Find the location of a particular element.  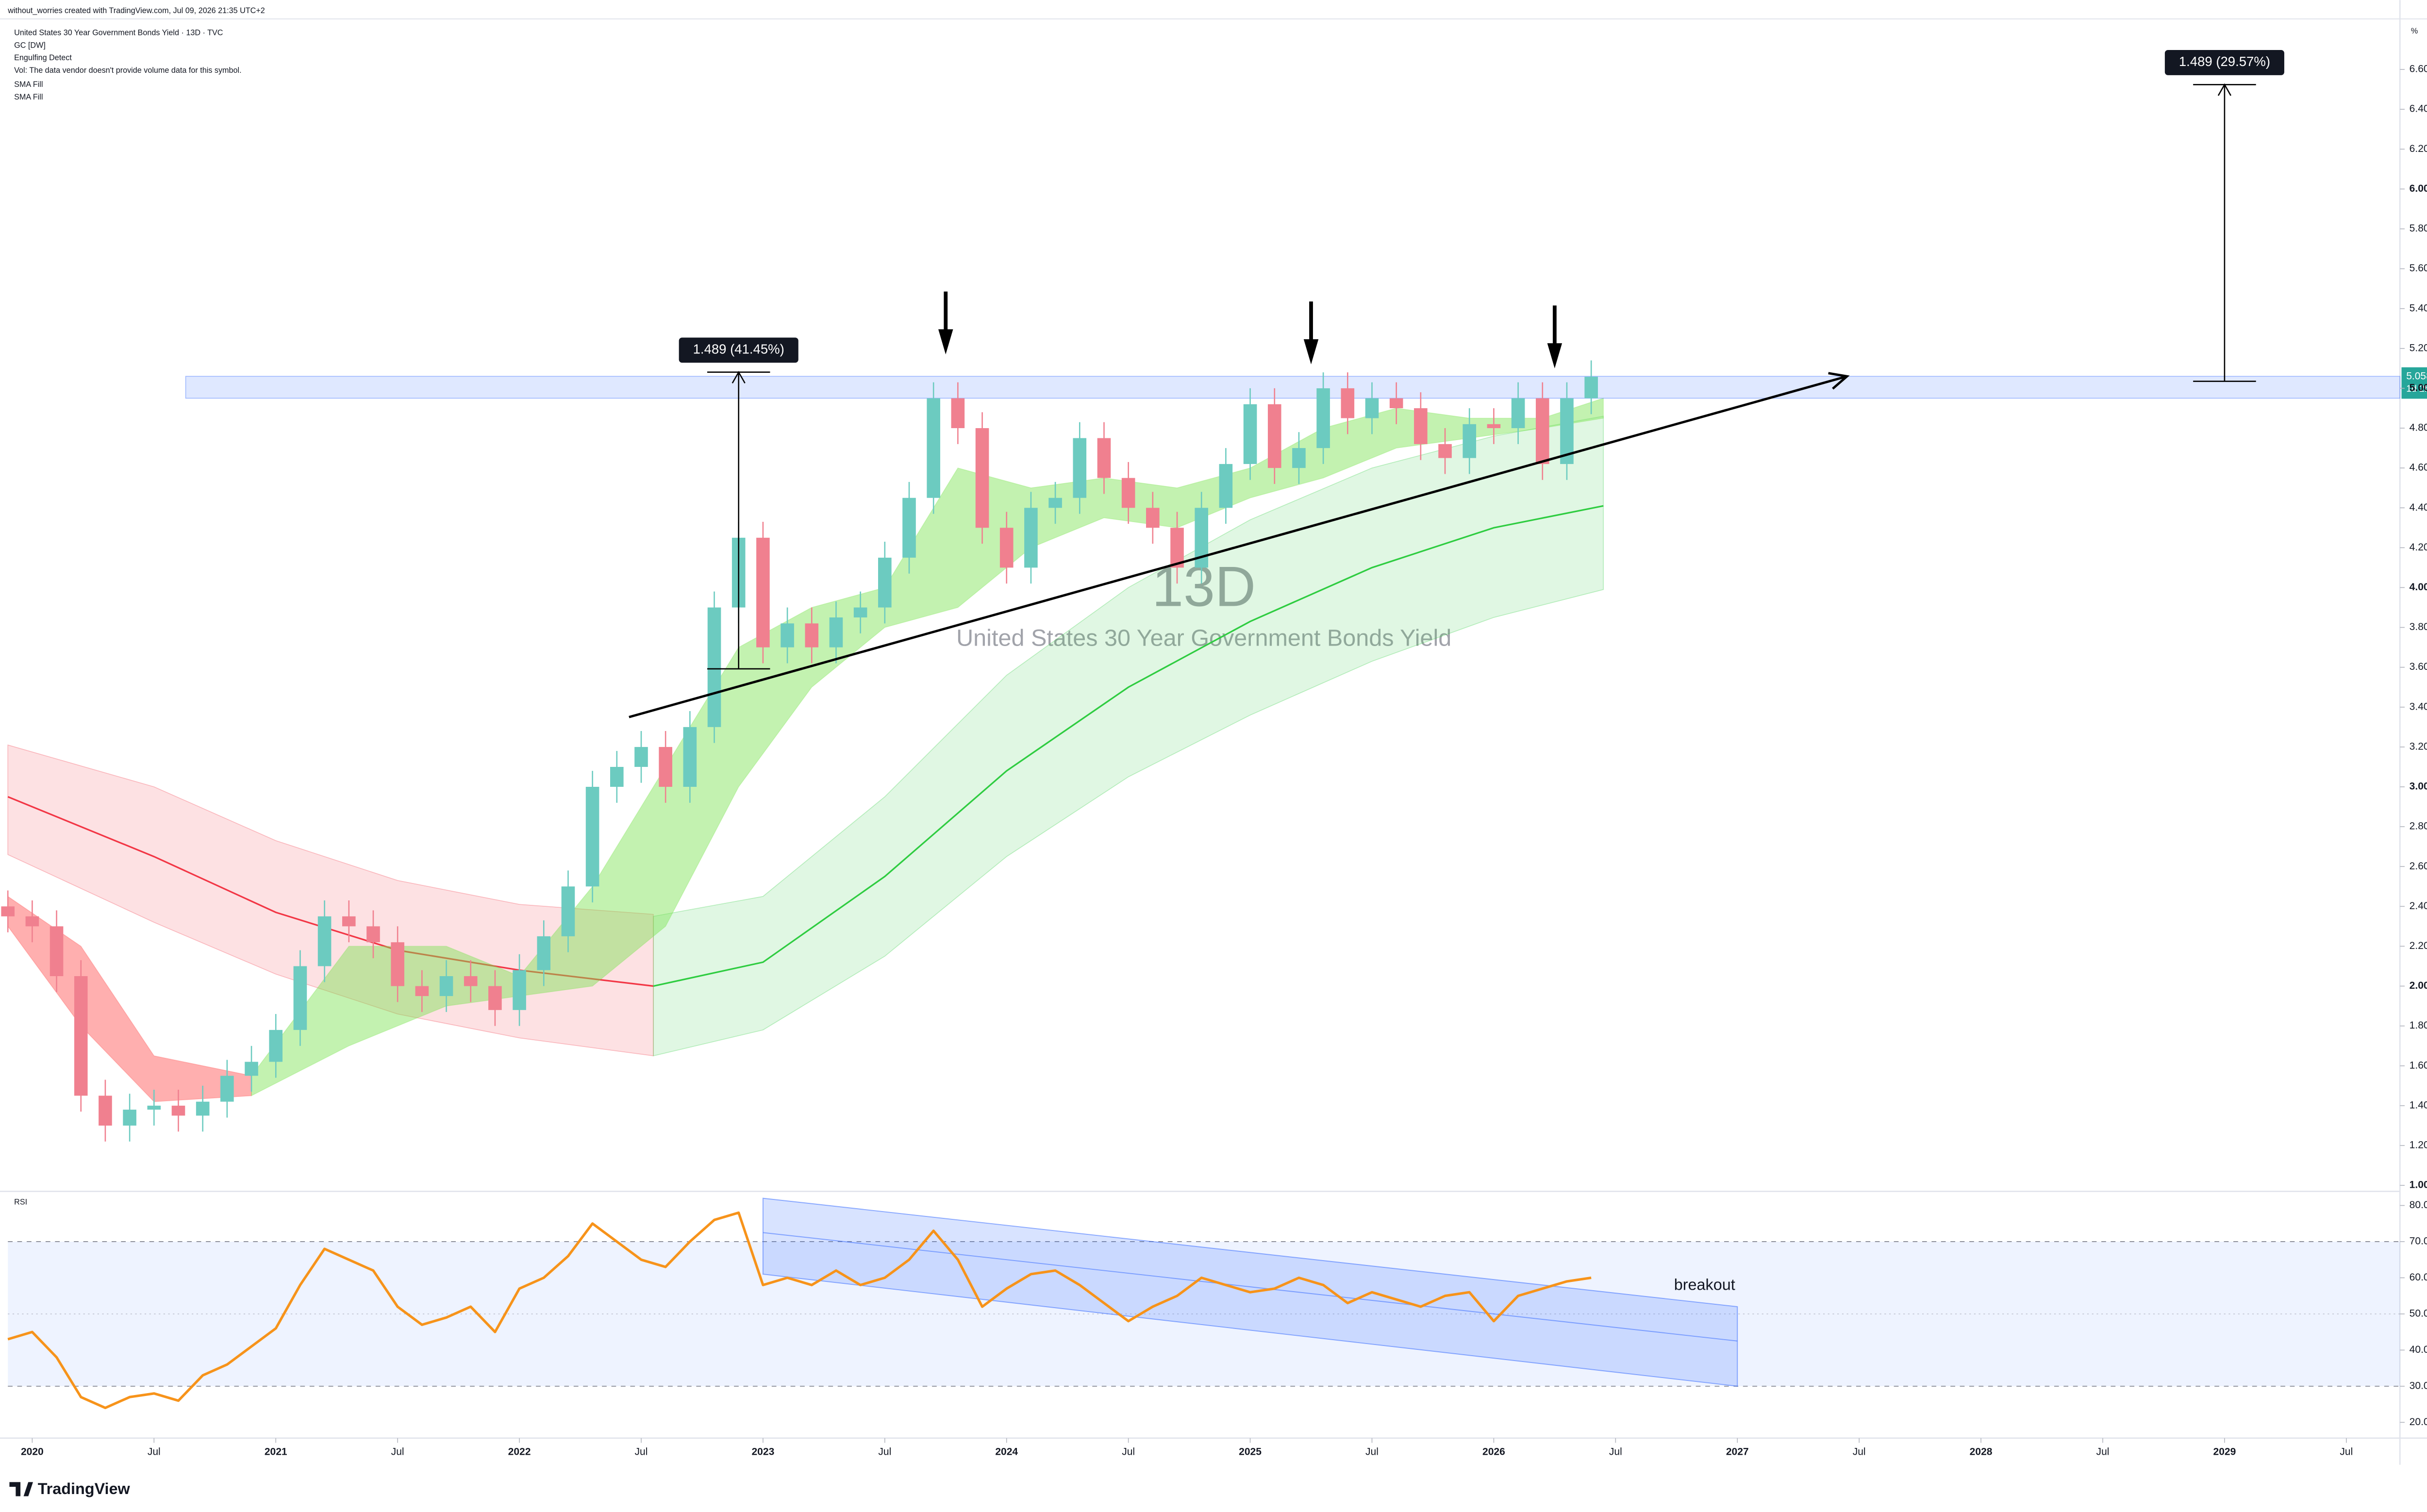

y-tick-label: 3.600% is located at coordinates (2418, 666).